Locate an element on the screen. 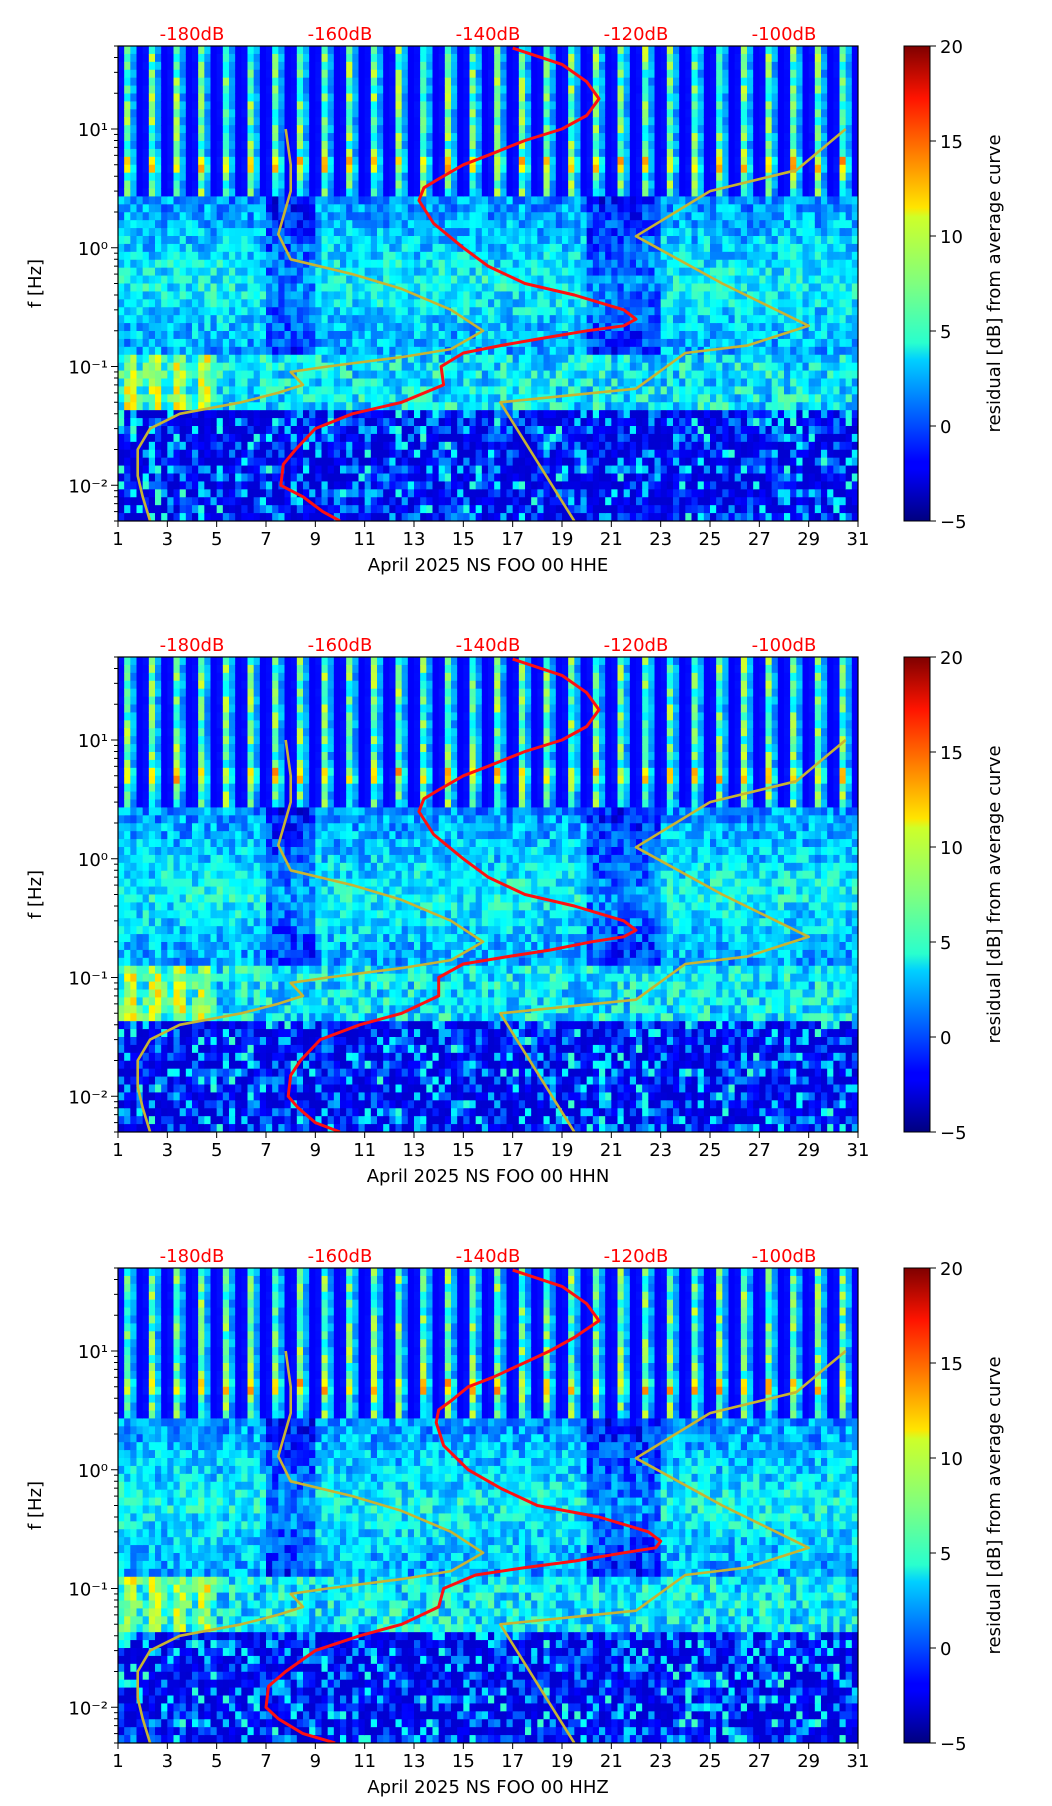 This screenshot has width=1052, height=1806. x-tick-label: 25 is located at coordinates (710, 1761).